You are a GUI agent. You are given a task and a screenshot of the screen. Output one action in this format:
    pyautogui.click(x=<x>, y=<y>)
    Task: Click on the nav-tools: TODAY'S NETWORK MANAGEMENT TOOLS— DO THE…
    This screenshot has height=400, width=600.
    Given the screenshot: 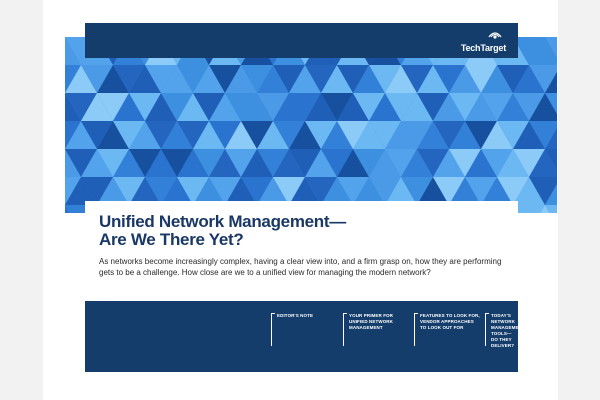 What is the action you would take?
    pyautogui.click(x=505, y=330)
    